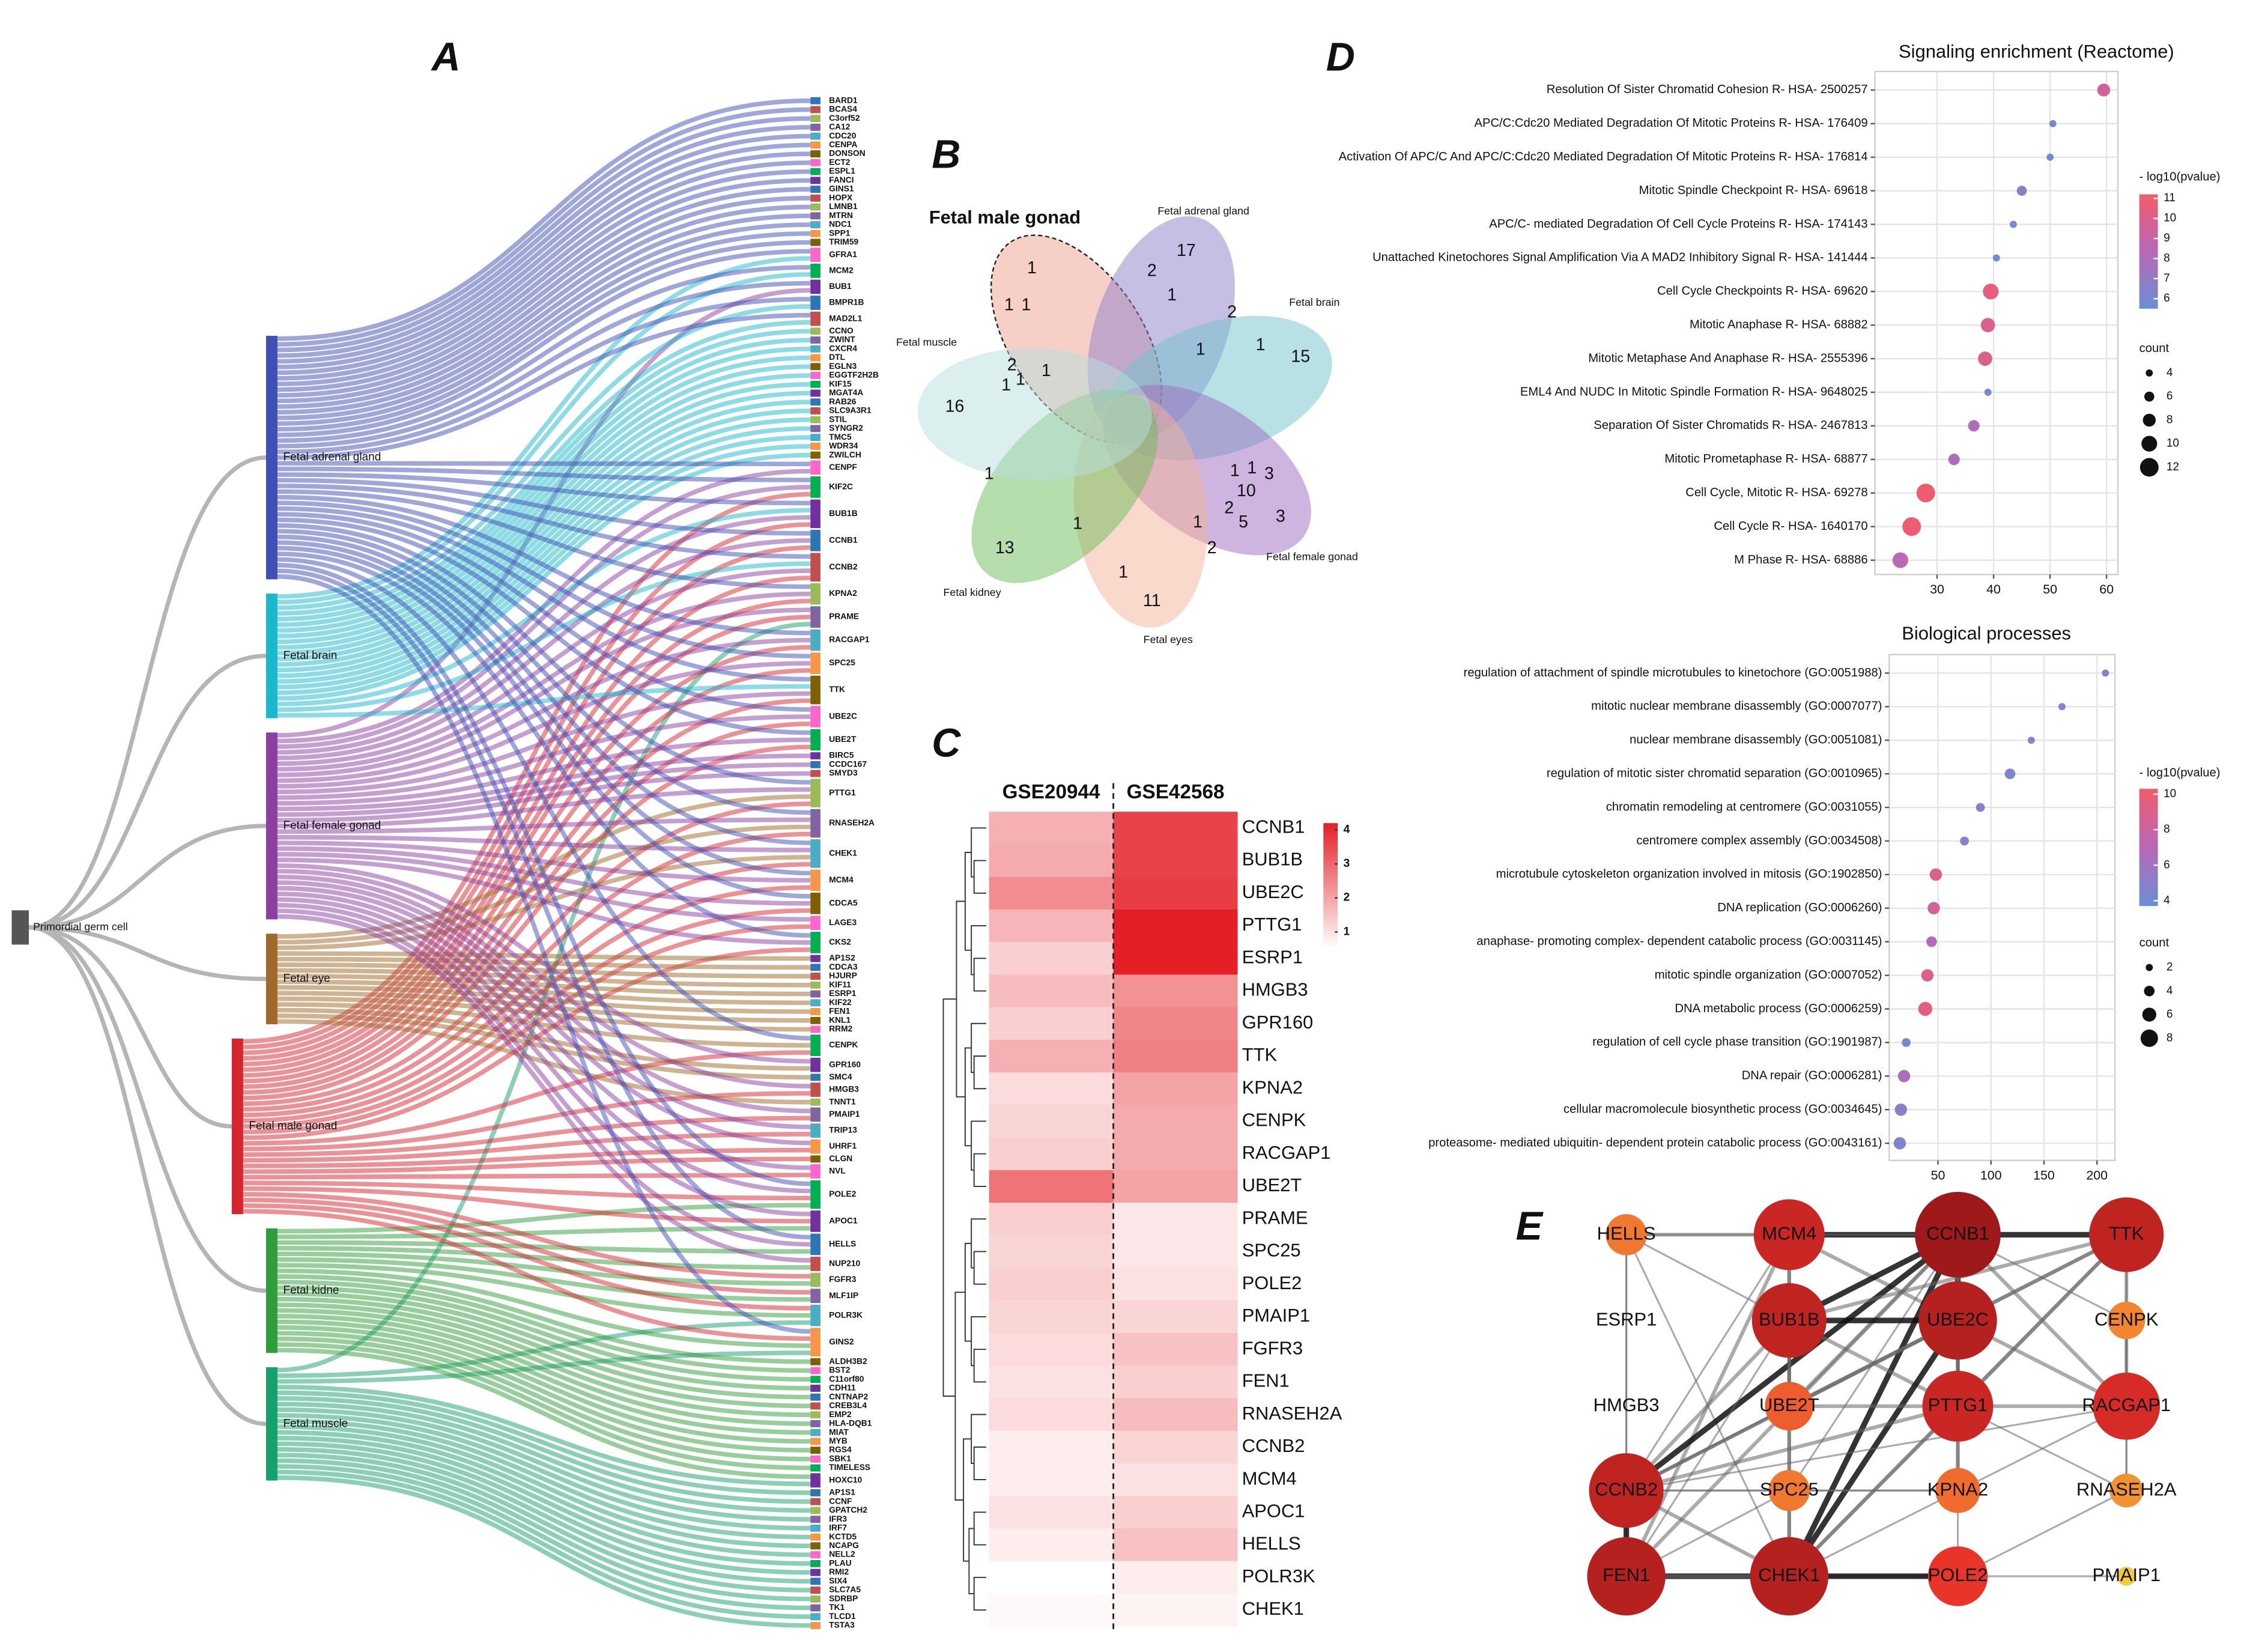  I want to click on tissue-label: Fetal eye, so click(306, 979).